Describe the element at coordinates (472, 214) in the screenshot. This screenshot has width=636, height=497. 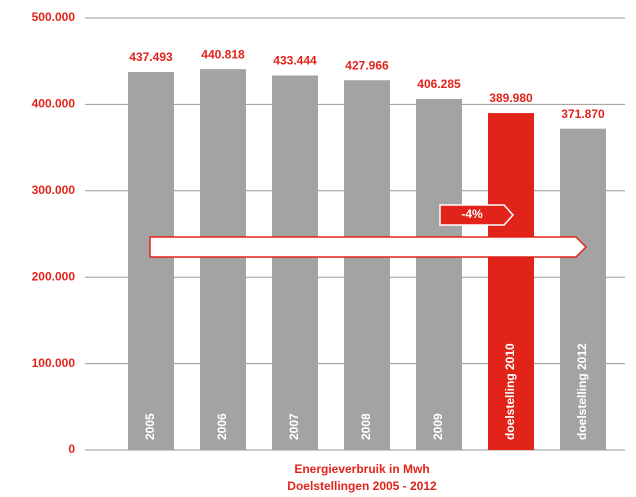
I see `annotation: -4%` at that location.